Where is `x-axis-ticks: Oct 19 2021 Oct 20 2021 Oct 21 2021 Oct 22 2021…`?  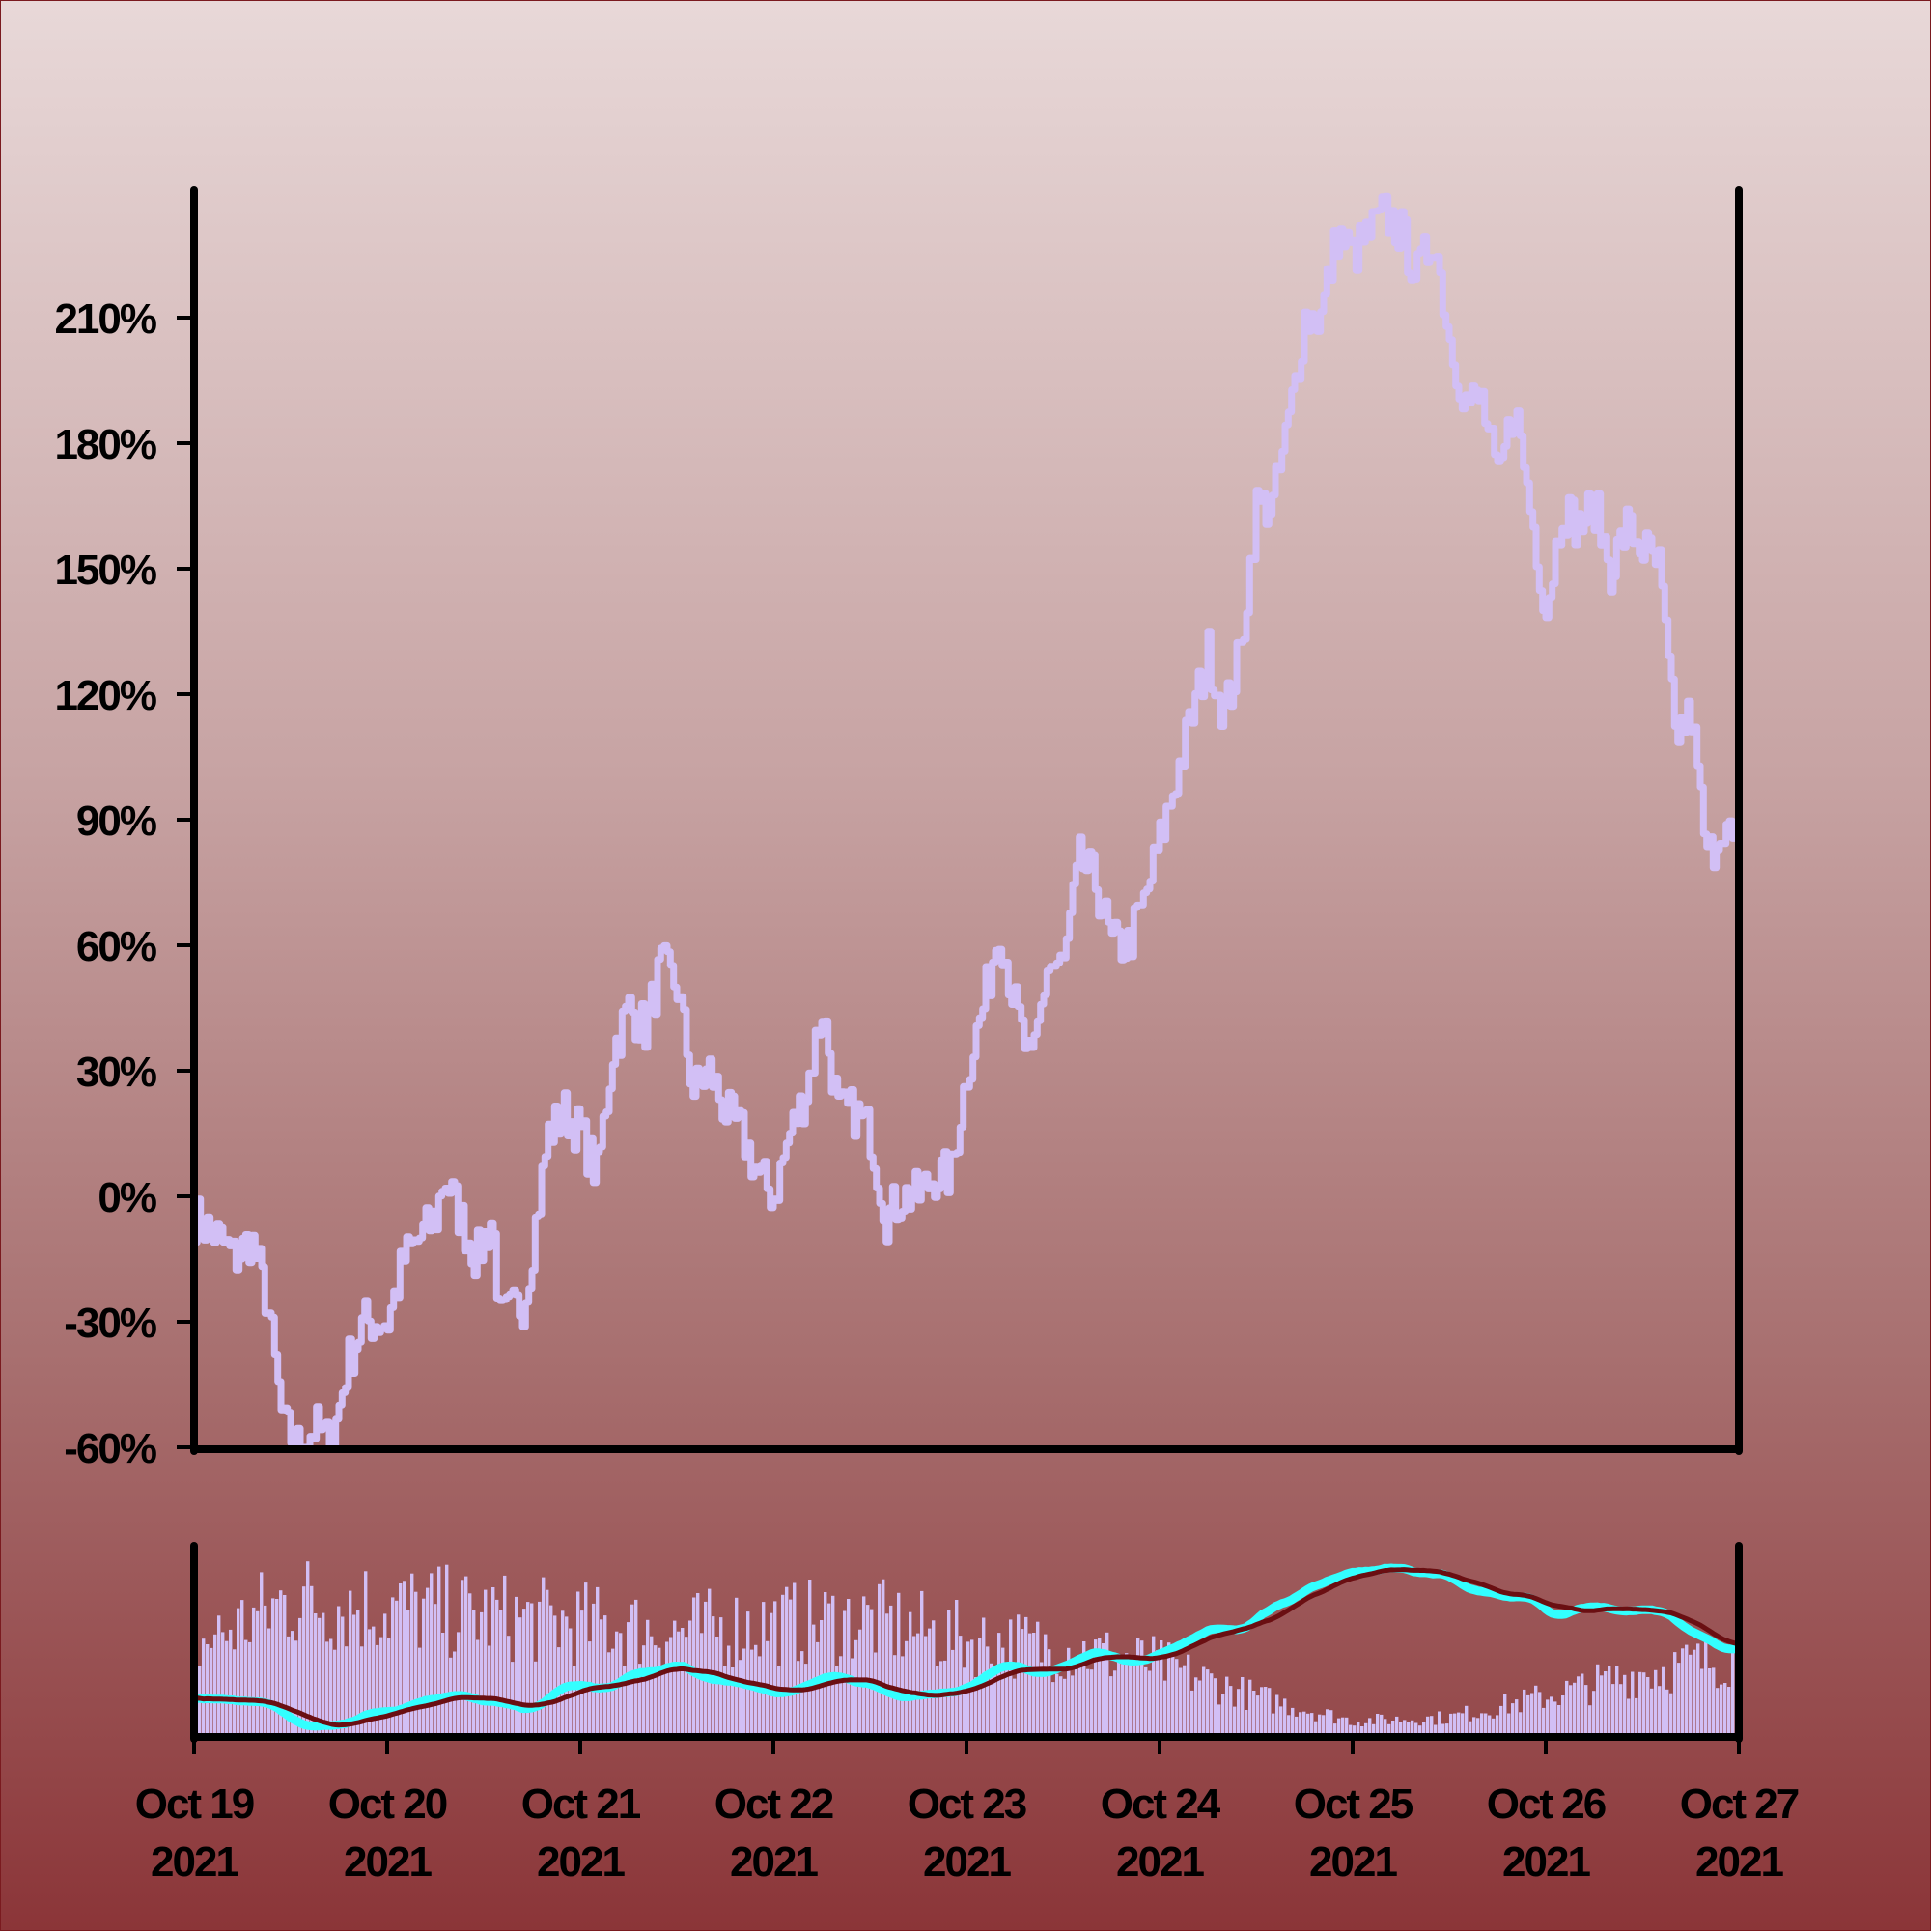 x-axis-ticks: Oct 19 2021 Oct 20 2021 Oct 21 2021 Oct 22 2021… is located at coordinates (968, 1812).